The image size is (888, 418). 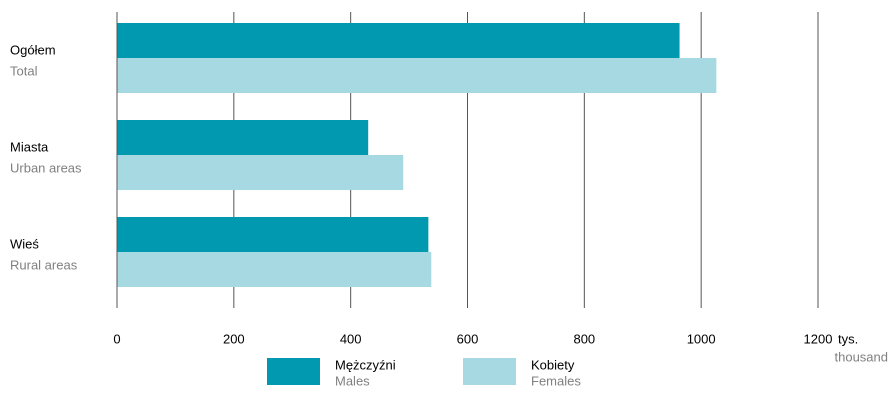 I want to click on x-tick-label: 200, so click(x=234, y=338).